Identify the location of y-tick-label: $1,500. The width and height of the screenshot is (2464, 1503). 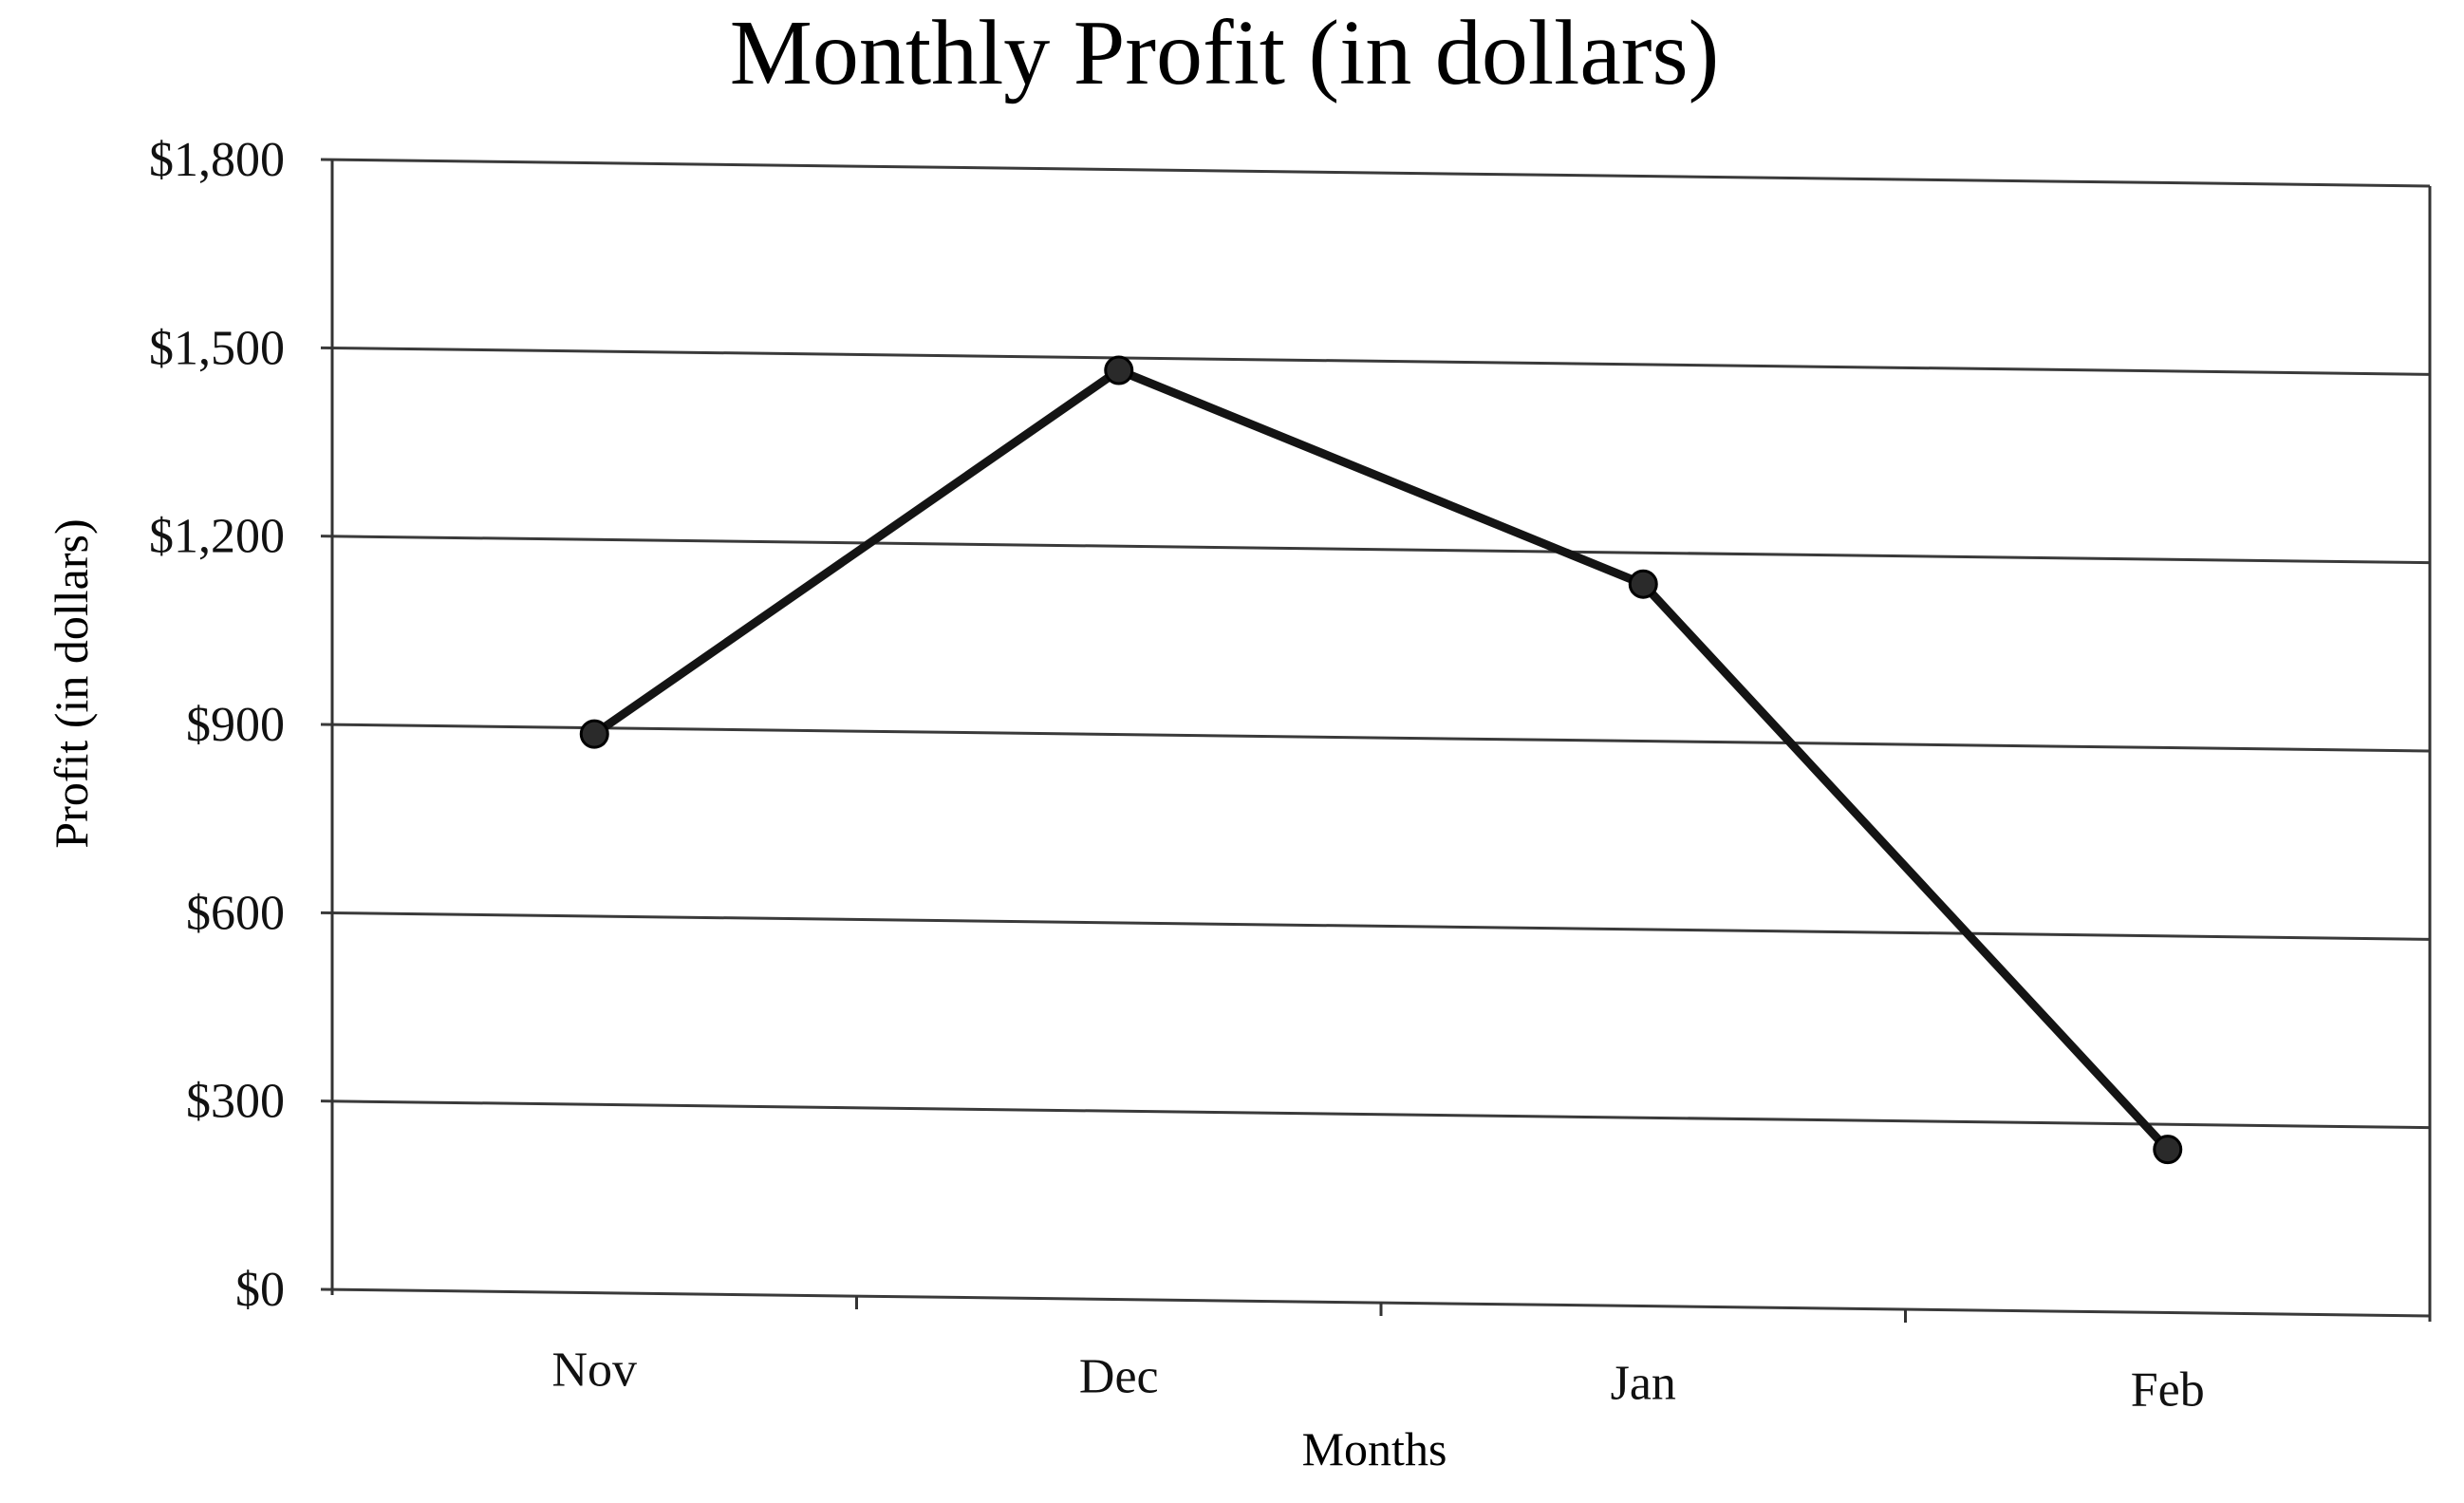
(217, 348).